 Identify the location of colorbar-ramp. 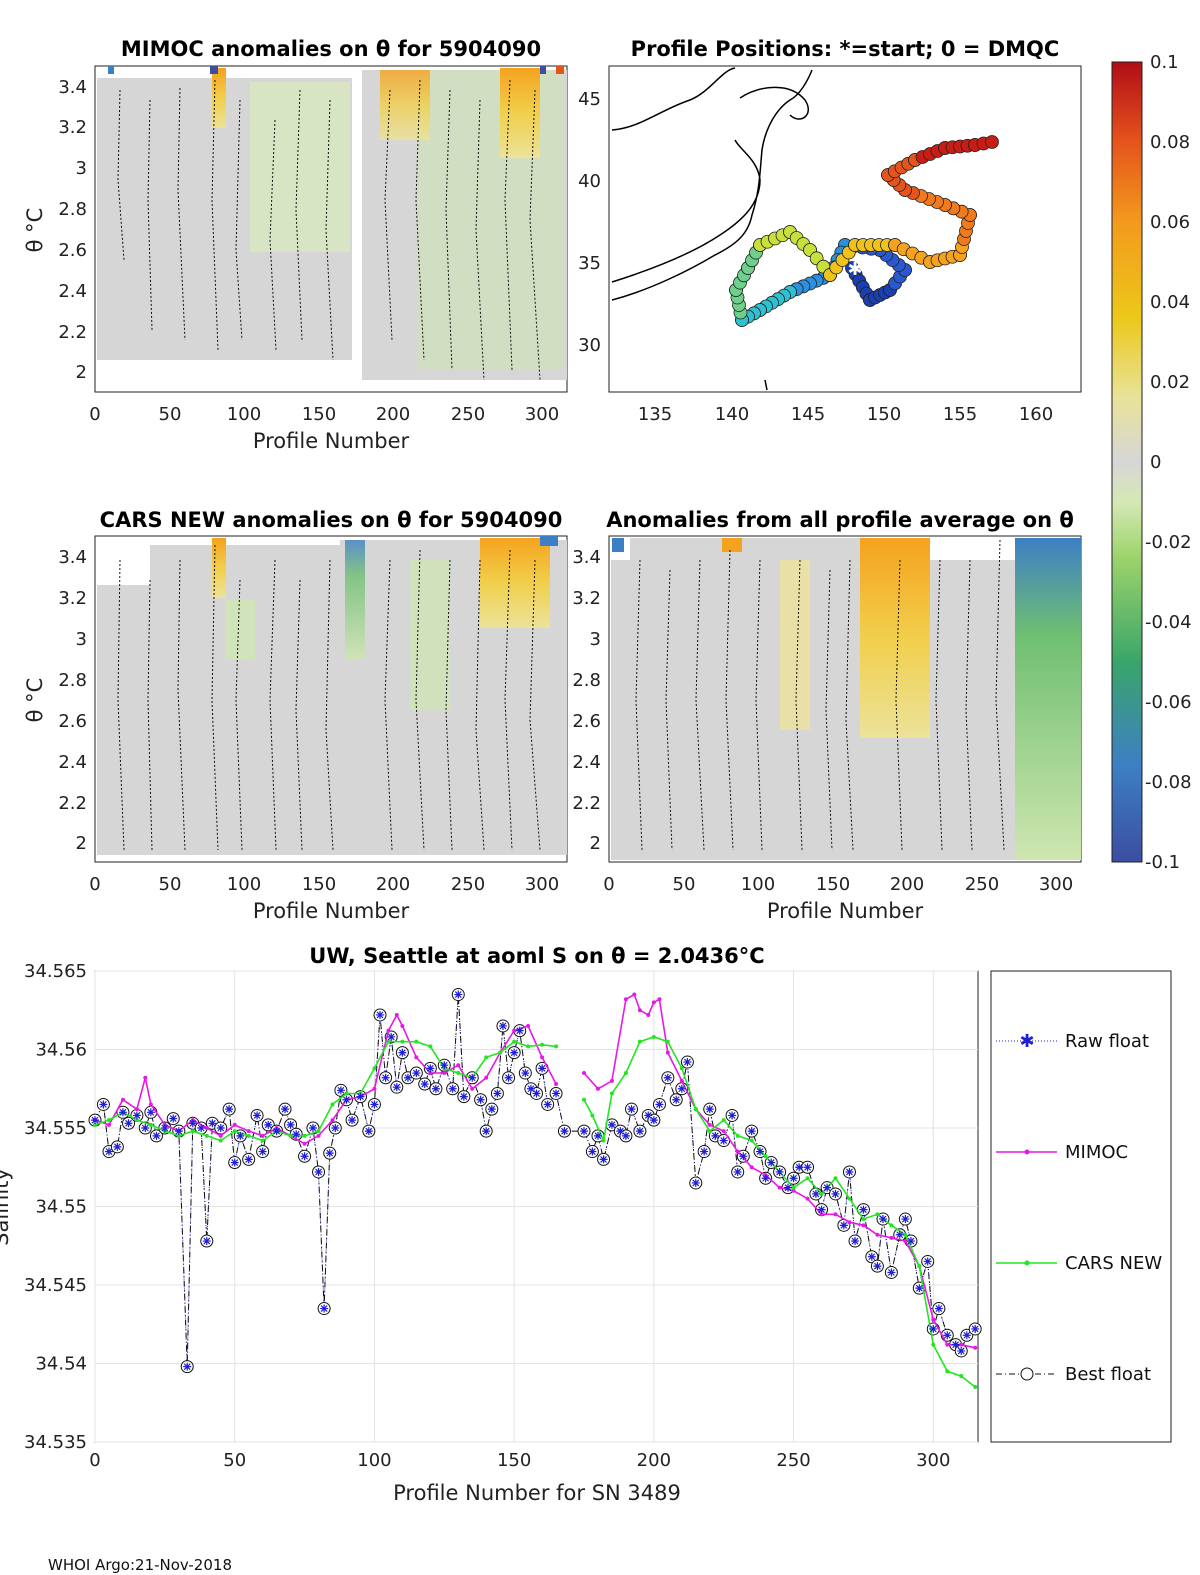
(1127, 462).